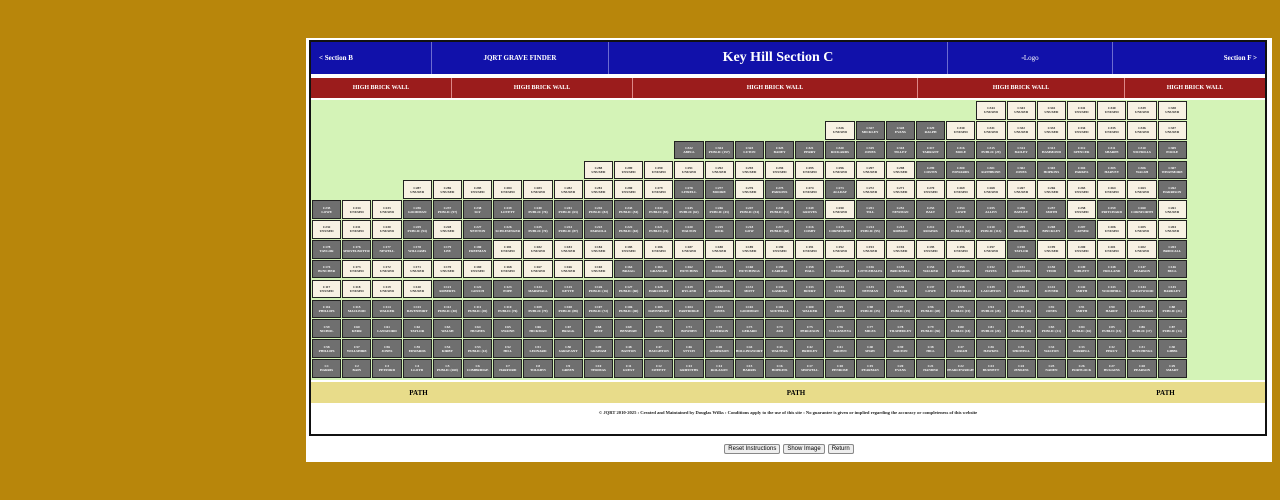  What do you see at coordinates (478, 209) in the screenshot?
I see `grave-plot: C238 SLY` at bounding box center [478, 209].